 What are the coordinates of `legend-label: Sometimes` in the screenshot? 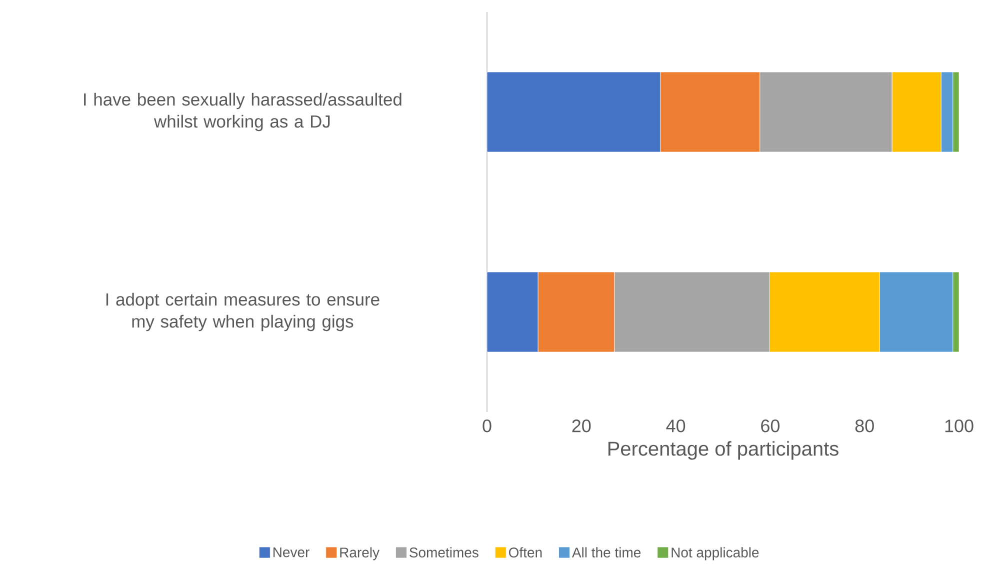 It's located at (444, 552).